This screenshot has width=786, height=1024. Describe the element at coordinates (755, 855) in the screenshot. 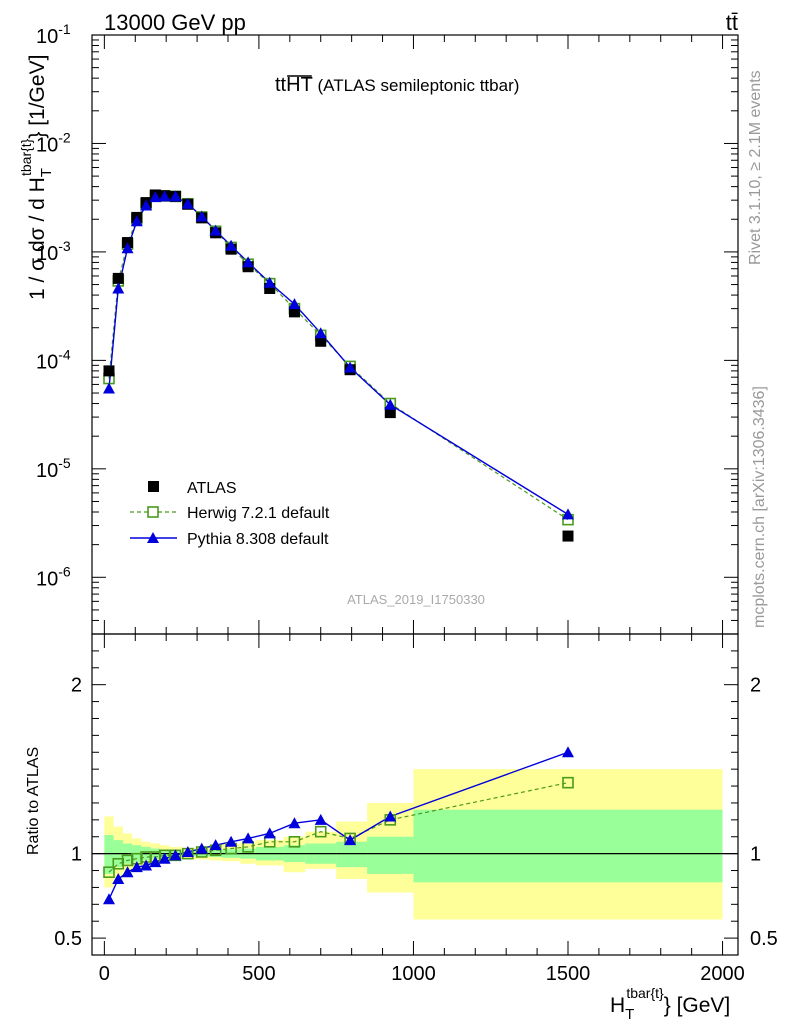

I see `ratio-y-tick-label-right: 1` at that location.